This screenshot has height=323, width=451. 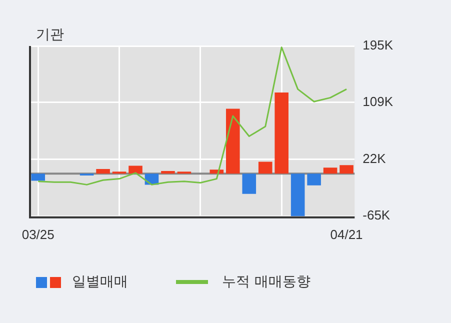 I want to click on x-tick-label: 03/25, so click(x=38, y=234).